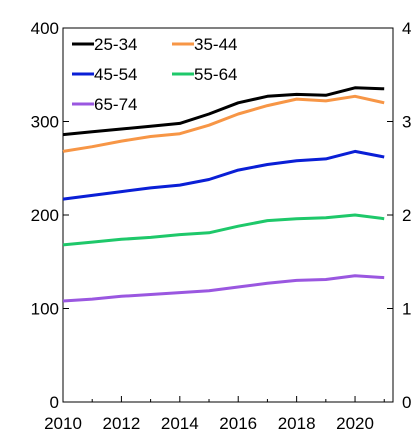 The width and height of the screenshot is (416, 446). What do you see at coordinates (45, 215) in the screenshot?
I see `y-tick-label: 200` at bounding box center [45, 215].